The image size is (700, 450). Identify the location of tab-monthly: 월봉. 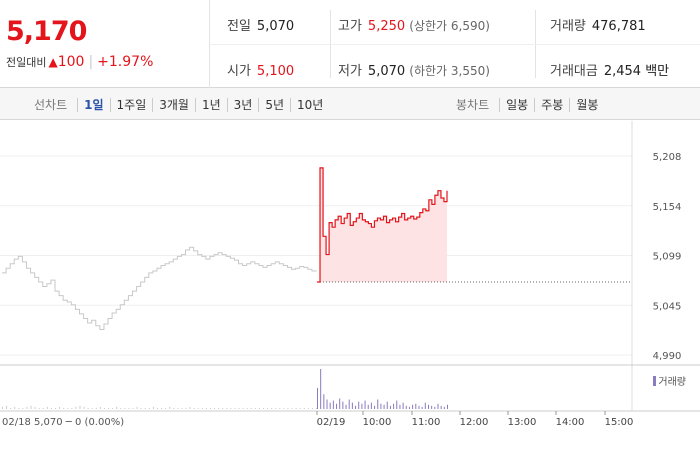
(587, 105).